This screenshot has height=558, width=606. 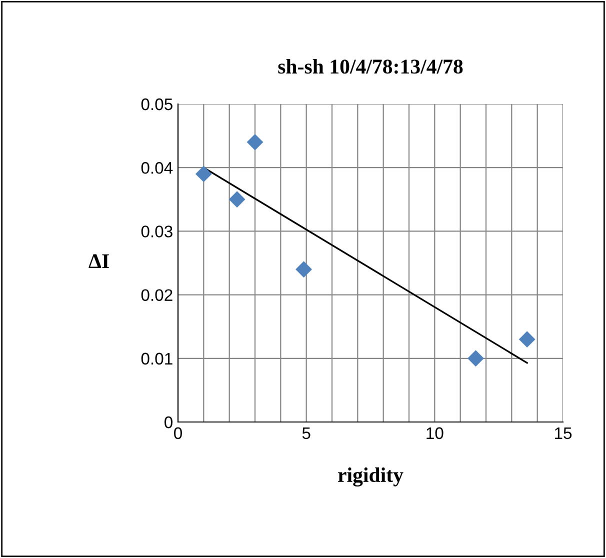 I want to click on x-axis-title: rigidity, so click(x=371, y=476).